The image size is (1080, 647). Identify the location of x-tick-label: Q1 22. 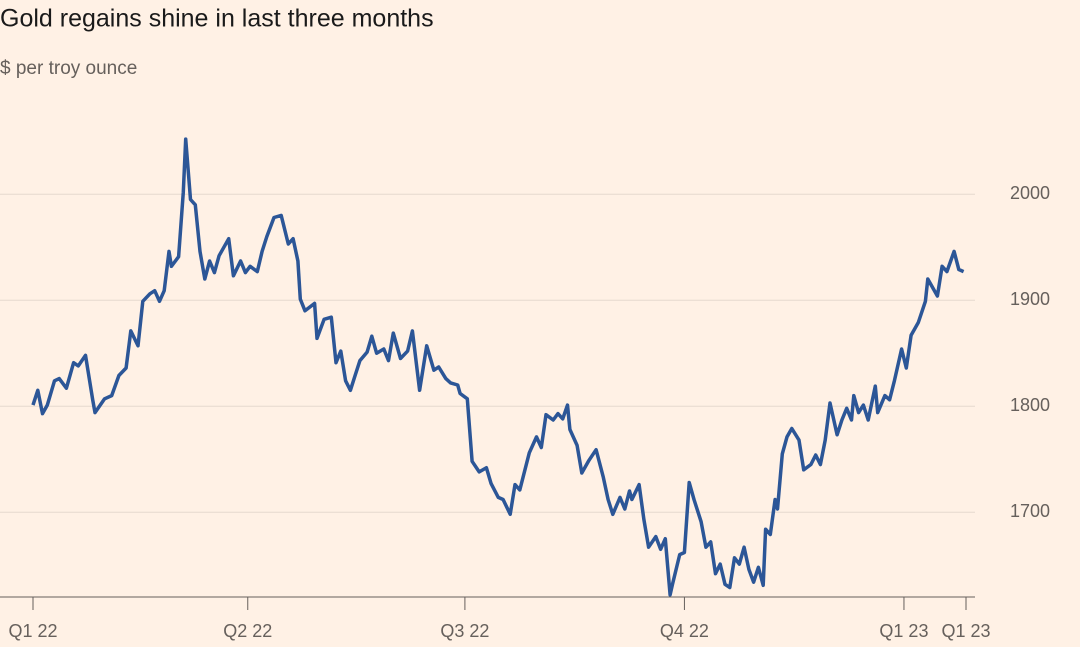
(32, 631).